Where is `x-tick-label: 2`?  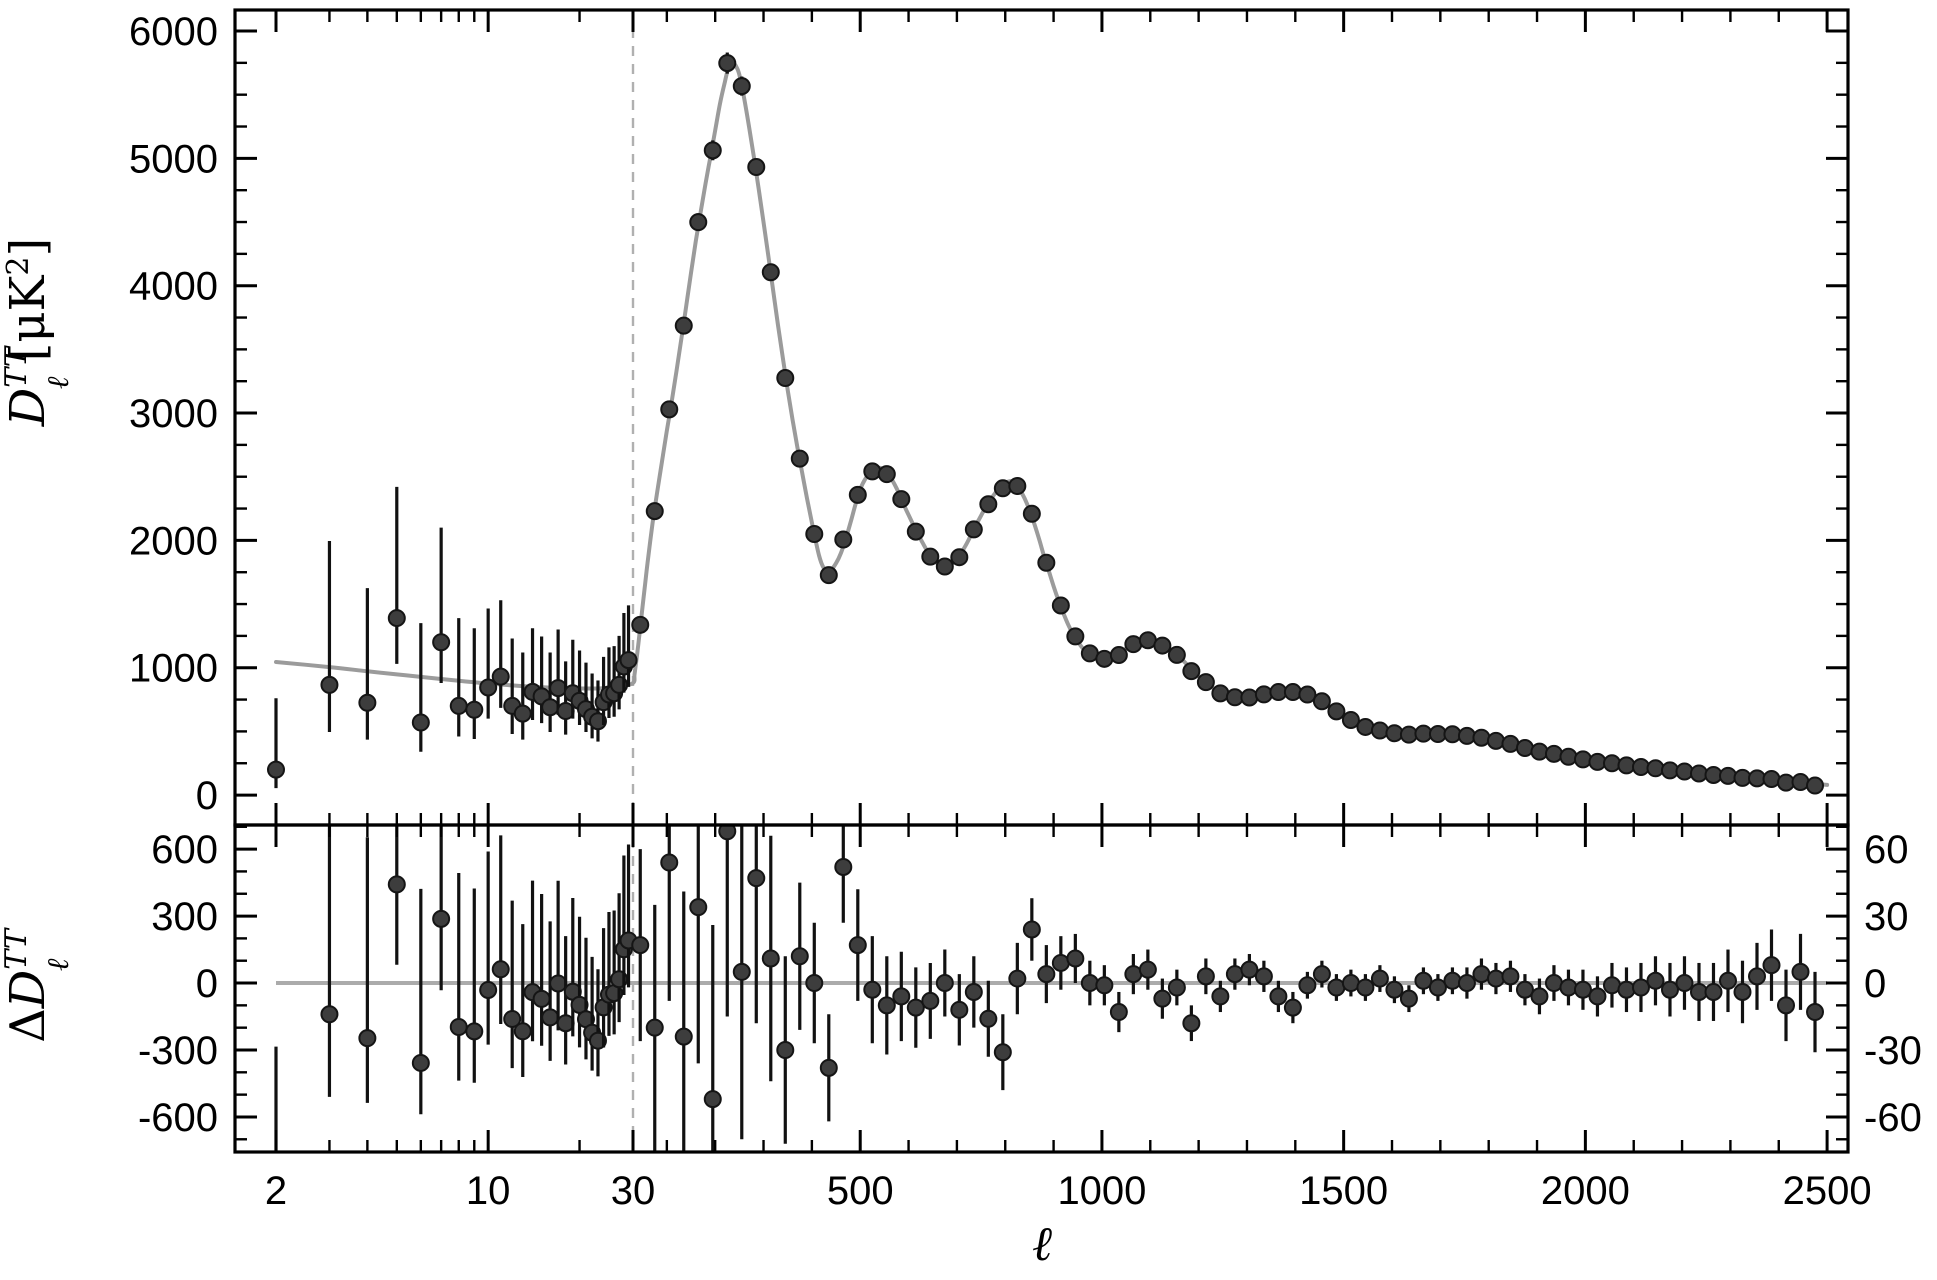
x-tick-label: 2 is located at coordinates (276, 1191).